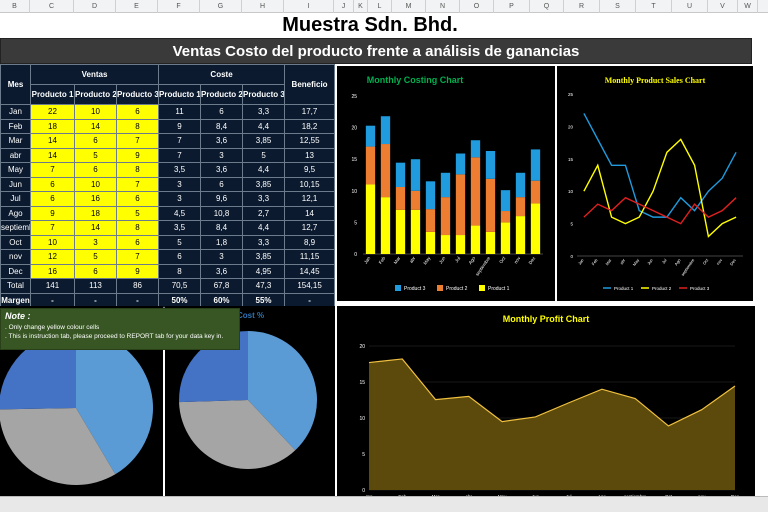 The width and height of the screenshot is (768, 512). I want to click on coste-cell: 1,8, so click(222, 242).